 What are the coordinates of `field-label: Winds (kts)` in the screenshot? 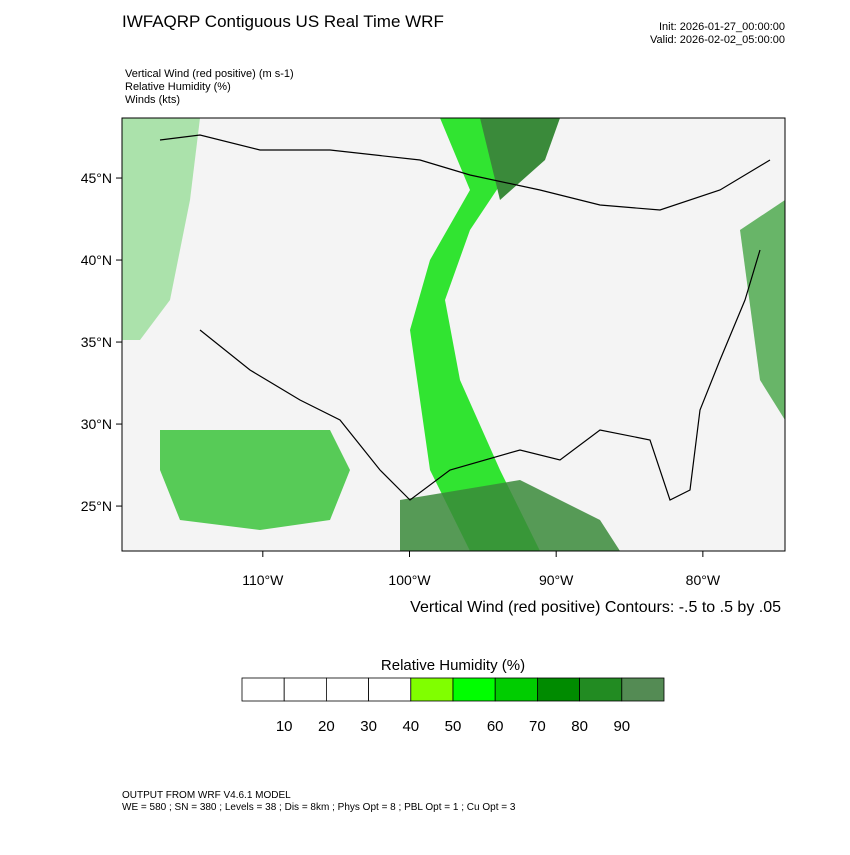 It's located at (152, 100).